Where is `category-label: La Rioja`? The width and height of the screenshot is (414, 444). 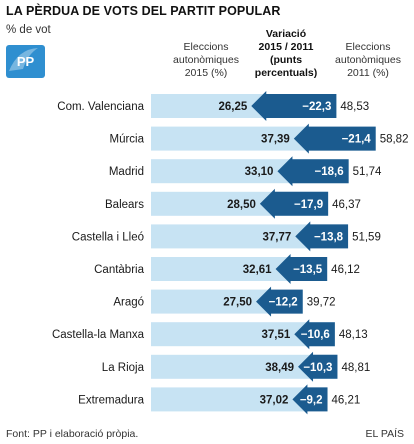
category-label: La Rioja is located at coordinates (123, 368).